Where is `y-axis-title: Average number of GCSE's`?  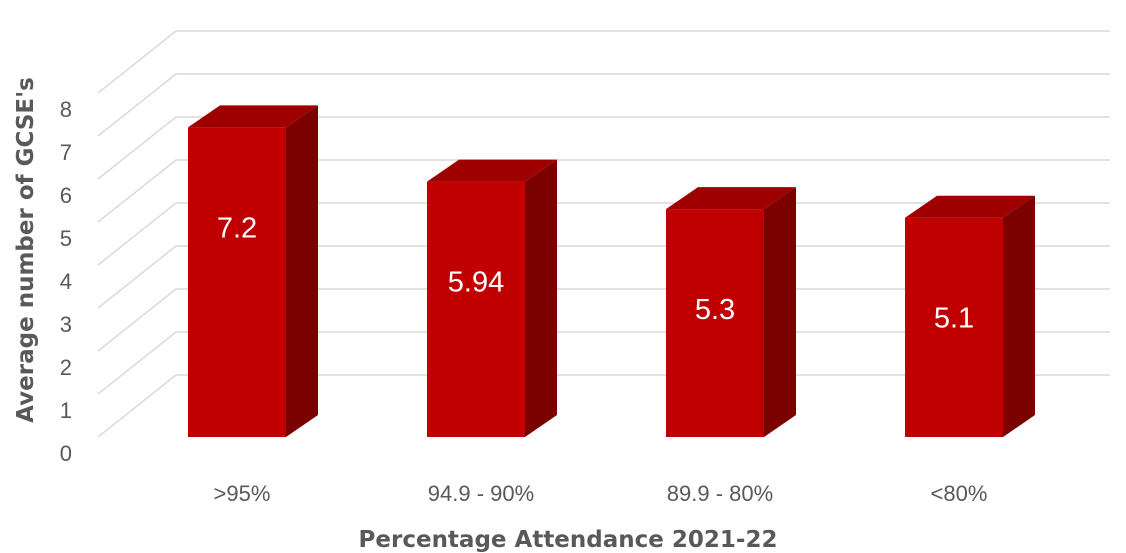
y-axis-title: Average number of GCSE's is located at coordinates (26, 250).